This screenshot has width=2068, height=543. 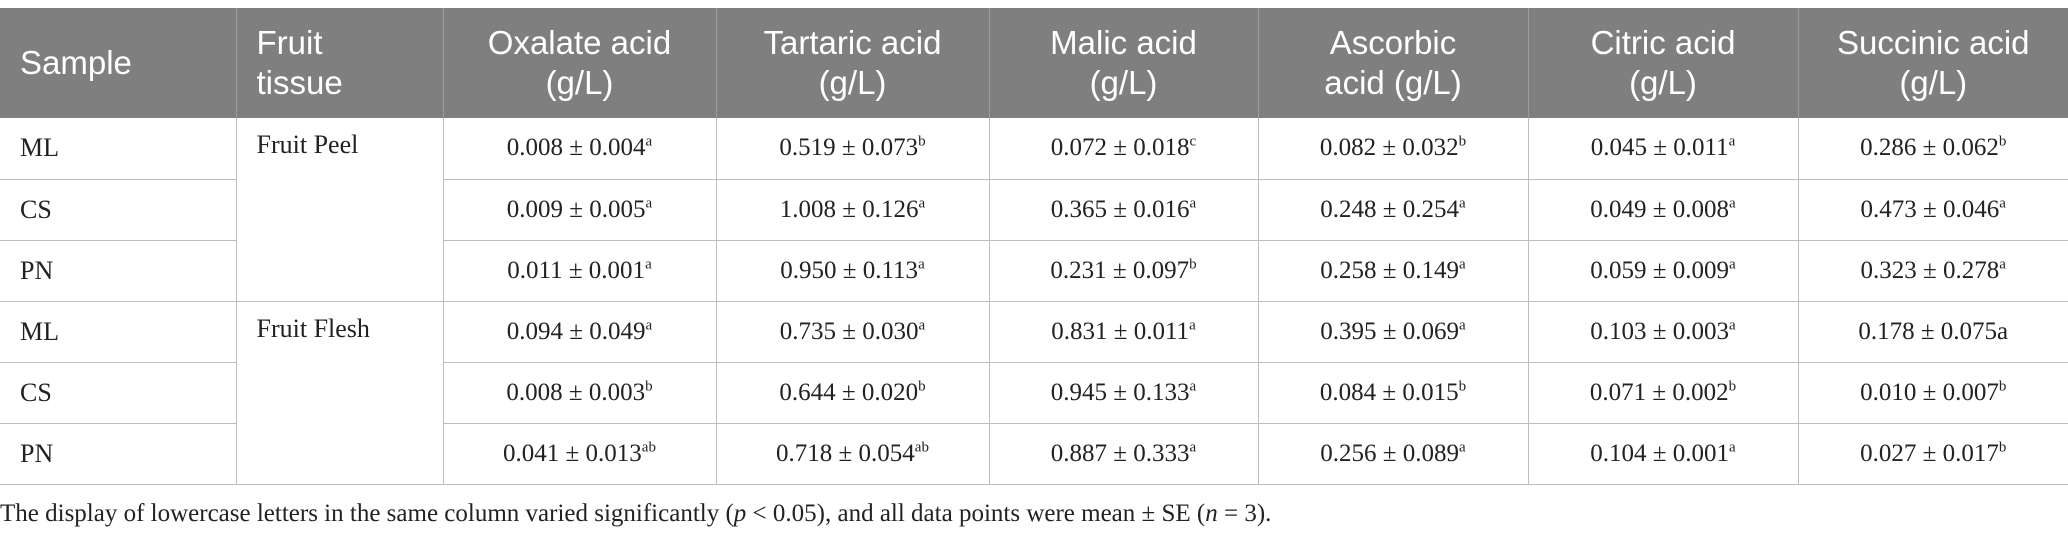 I want to click on value-cell: 0.831 ± 0.011a, so click(x=1123, y=332).